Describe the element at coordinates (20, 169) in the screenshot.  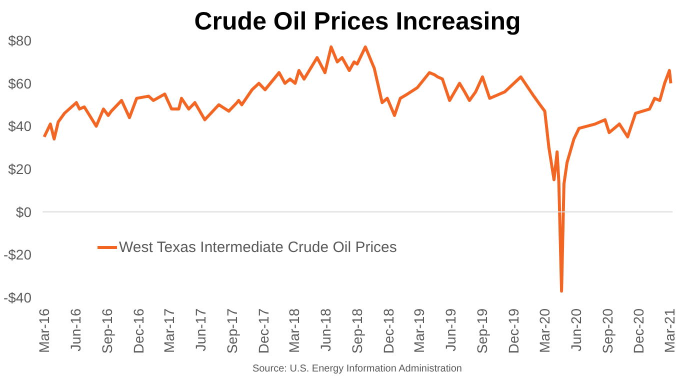
I see `y-tick-label: $20` at that location.